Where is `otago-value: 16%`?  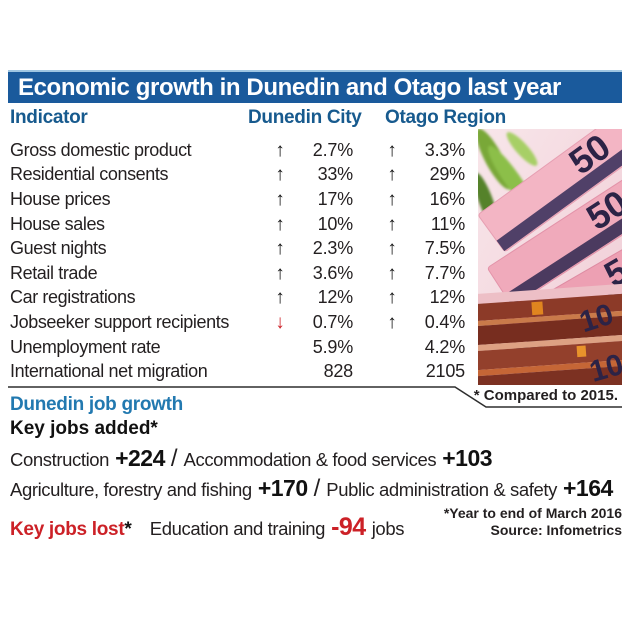
otago-value: 16% is located at coordinates (447, 198).